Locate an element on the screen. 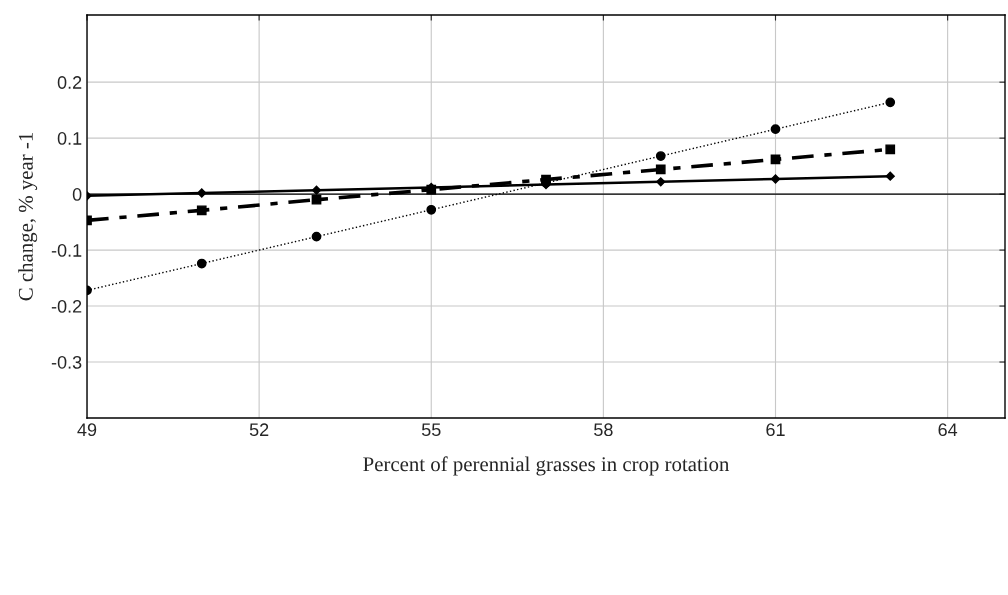 The image size is (1008, 595). y-tick-label: -0.3 is located at coordinates (66, 362).